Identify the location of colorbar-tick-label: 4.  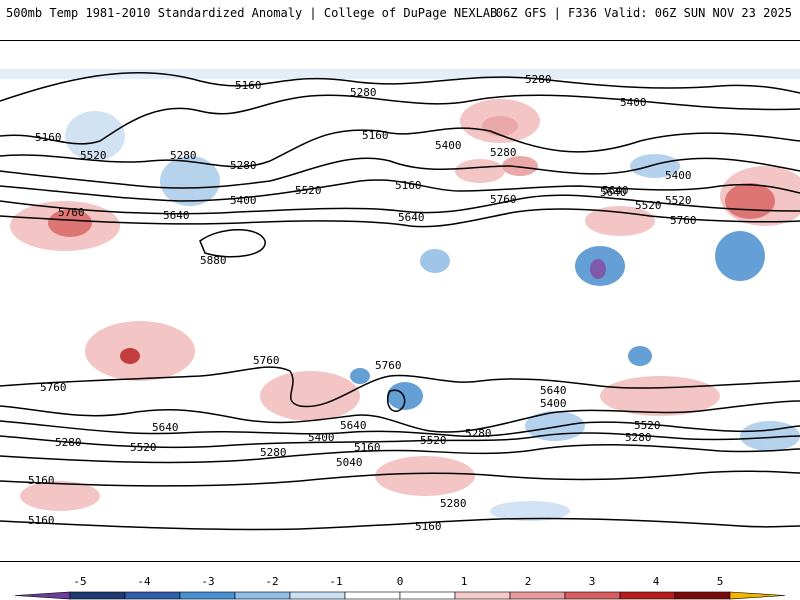
(656, 581).